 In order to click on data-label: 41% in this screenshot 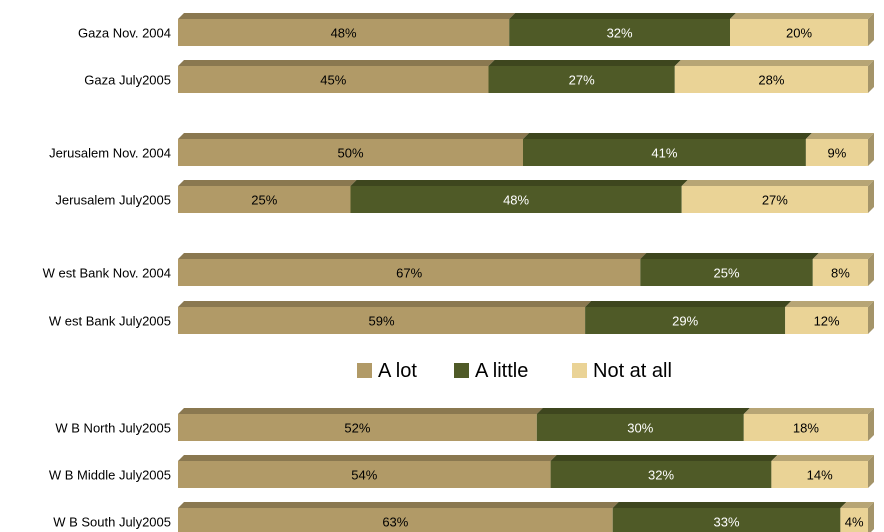, I will do `click(664, 153)`.